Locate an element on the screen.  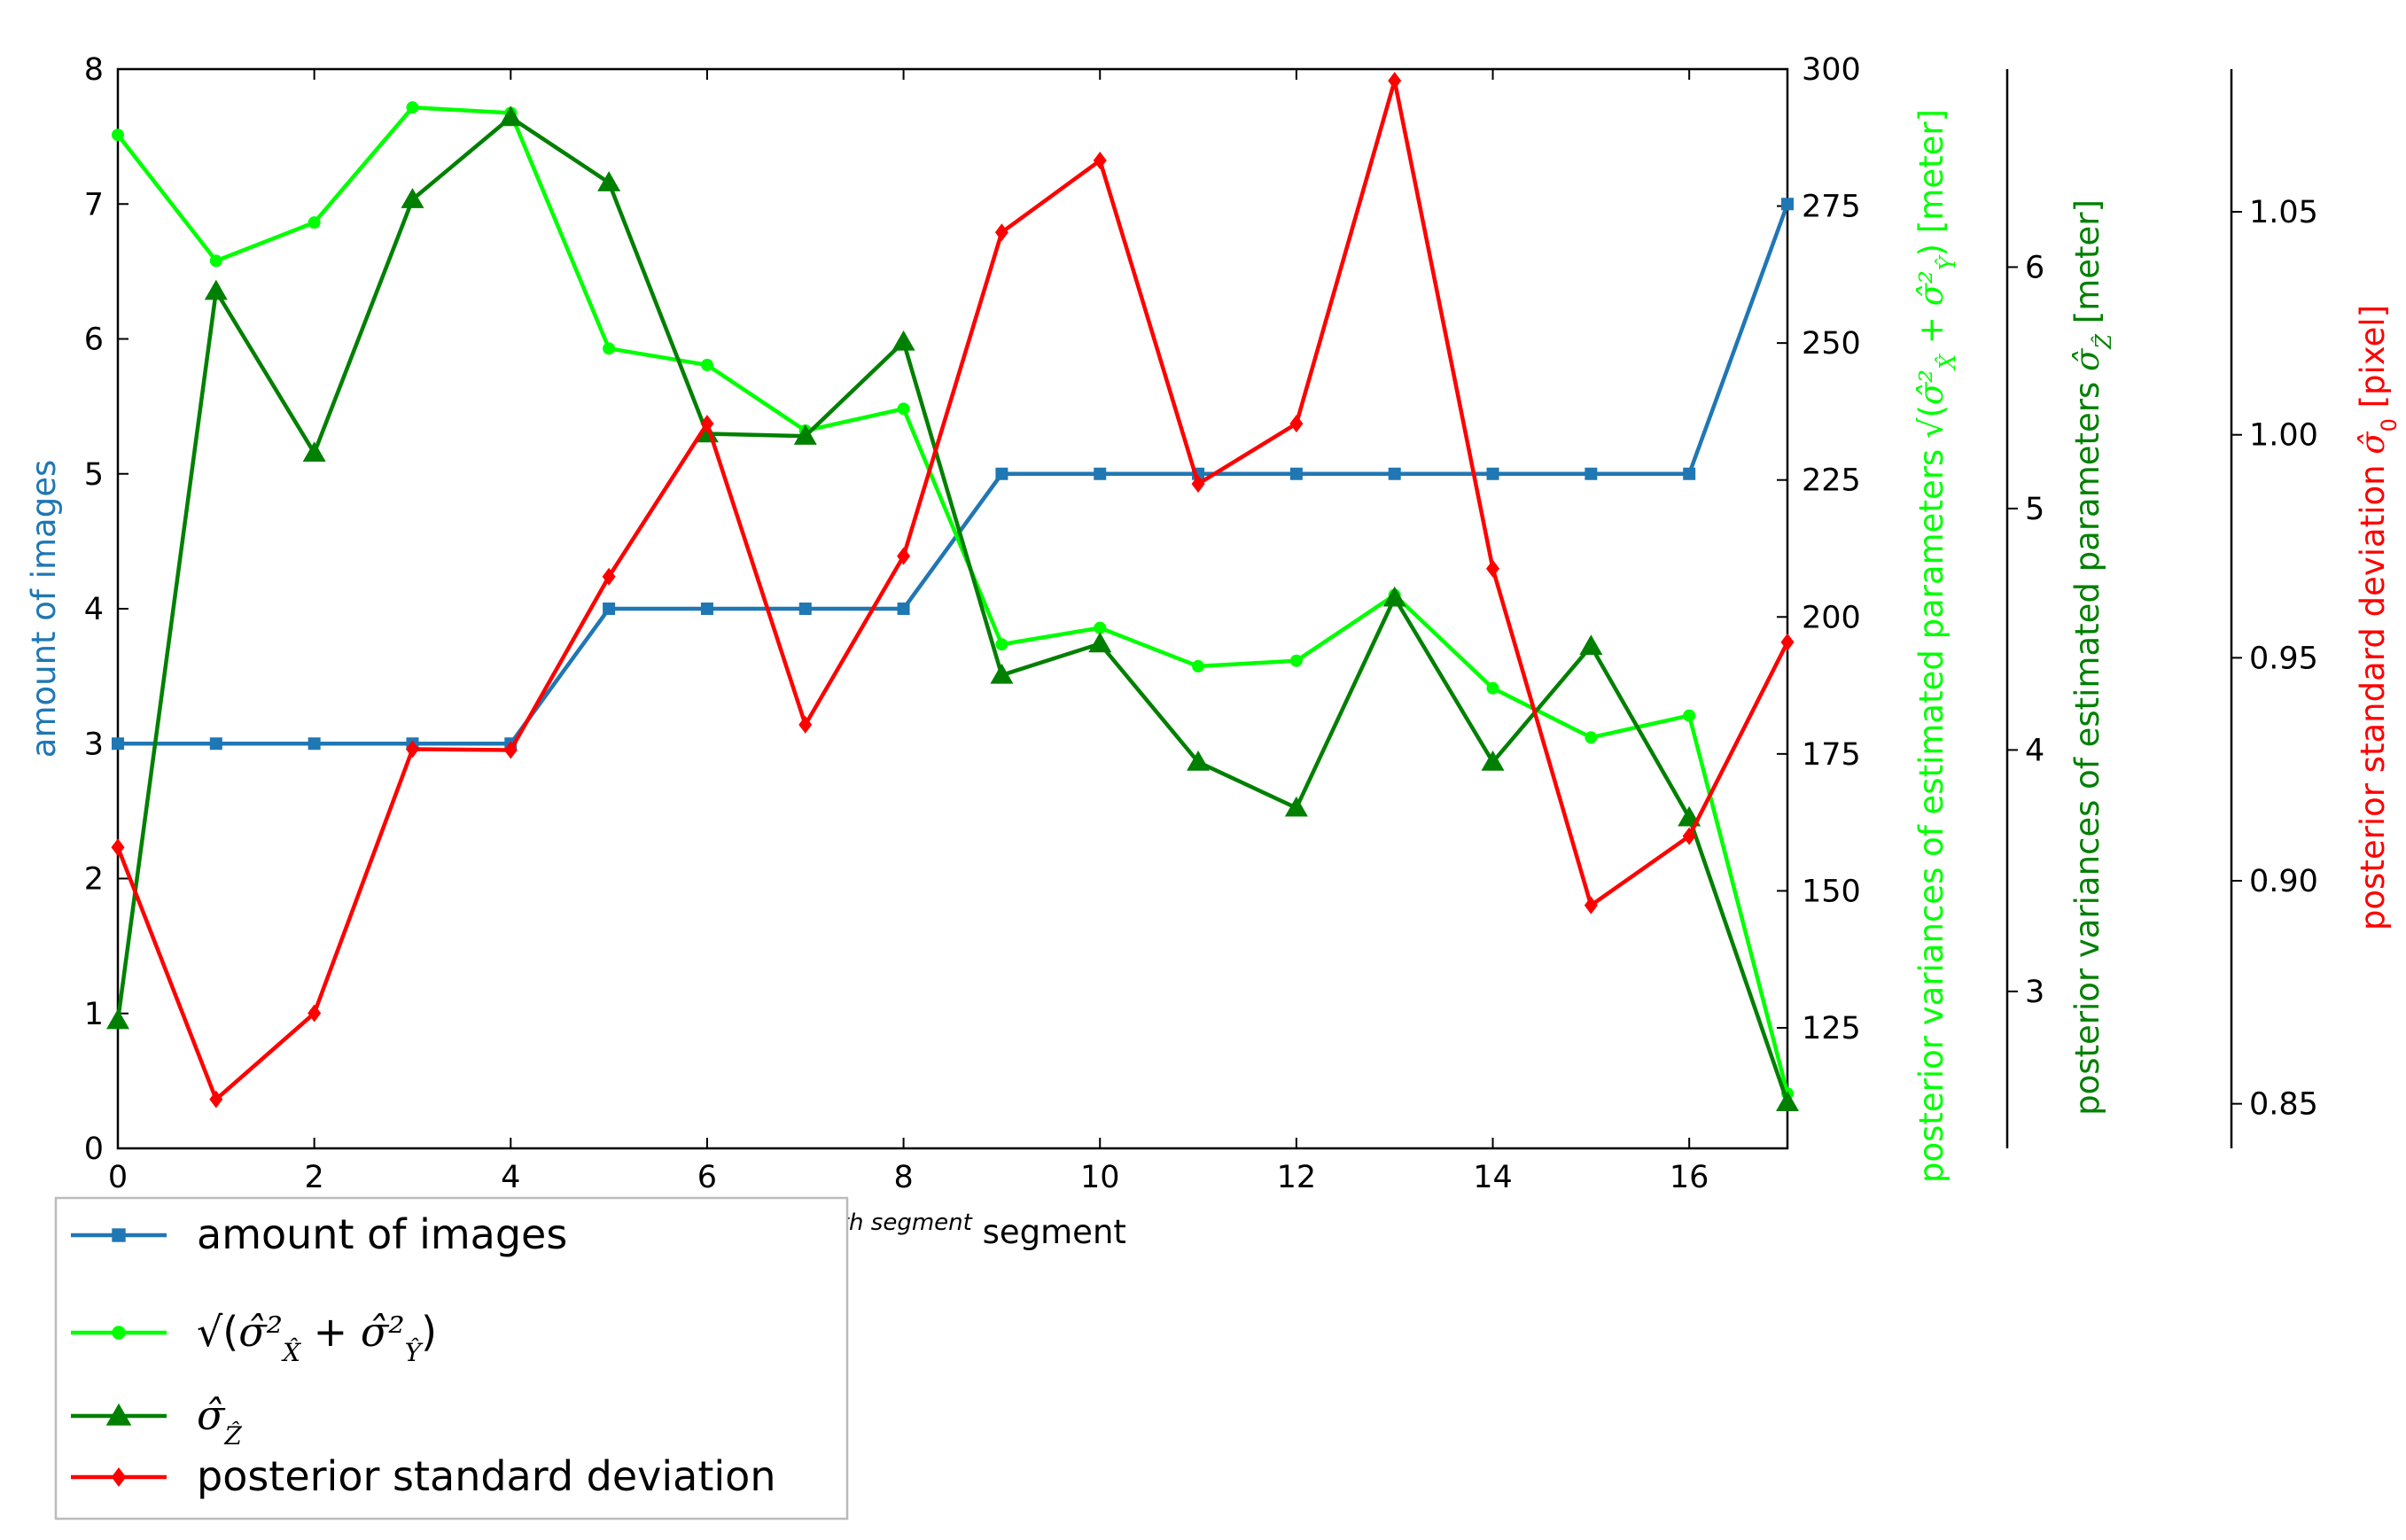
x-tick-label: 0 is located at coordinates (118, 1177).